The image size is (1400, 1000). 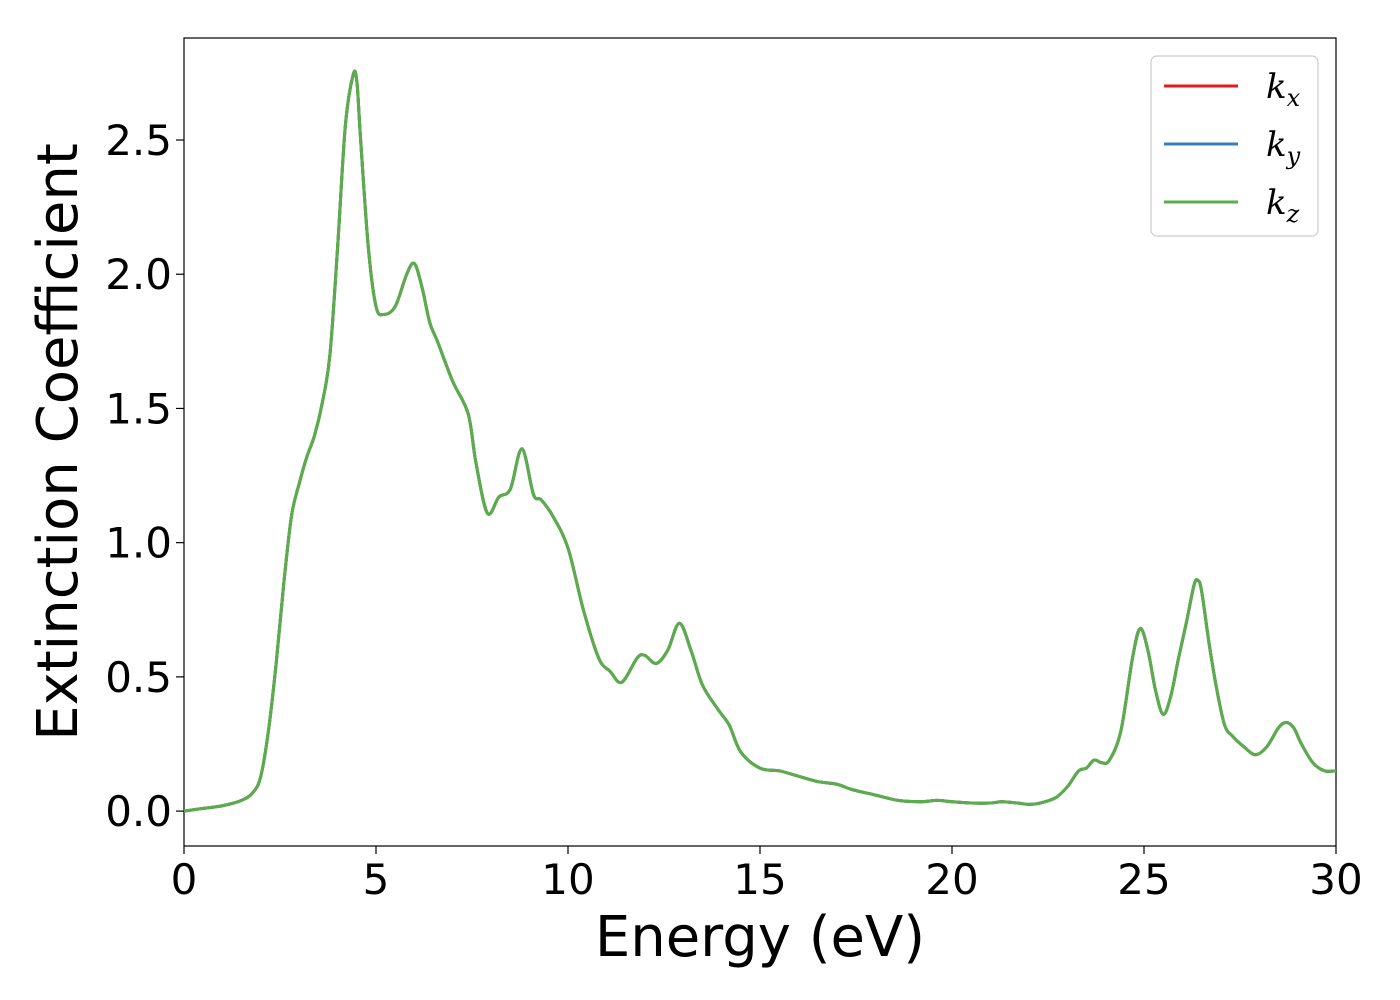 I want to click on x-tick-label: 0, so click(x=184, y=879).